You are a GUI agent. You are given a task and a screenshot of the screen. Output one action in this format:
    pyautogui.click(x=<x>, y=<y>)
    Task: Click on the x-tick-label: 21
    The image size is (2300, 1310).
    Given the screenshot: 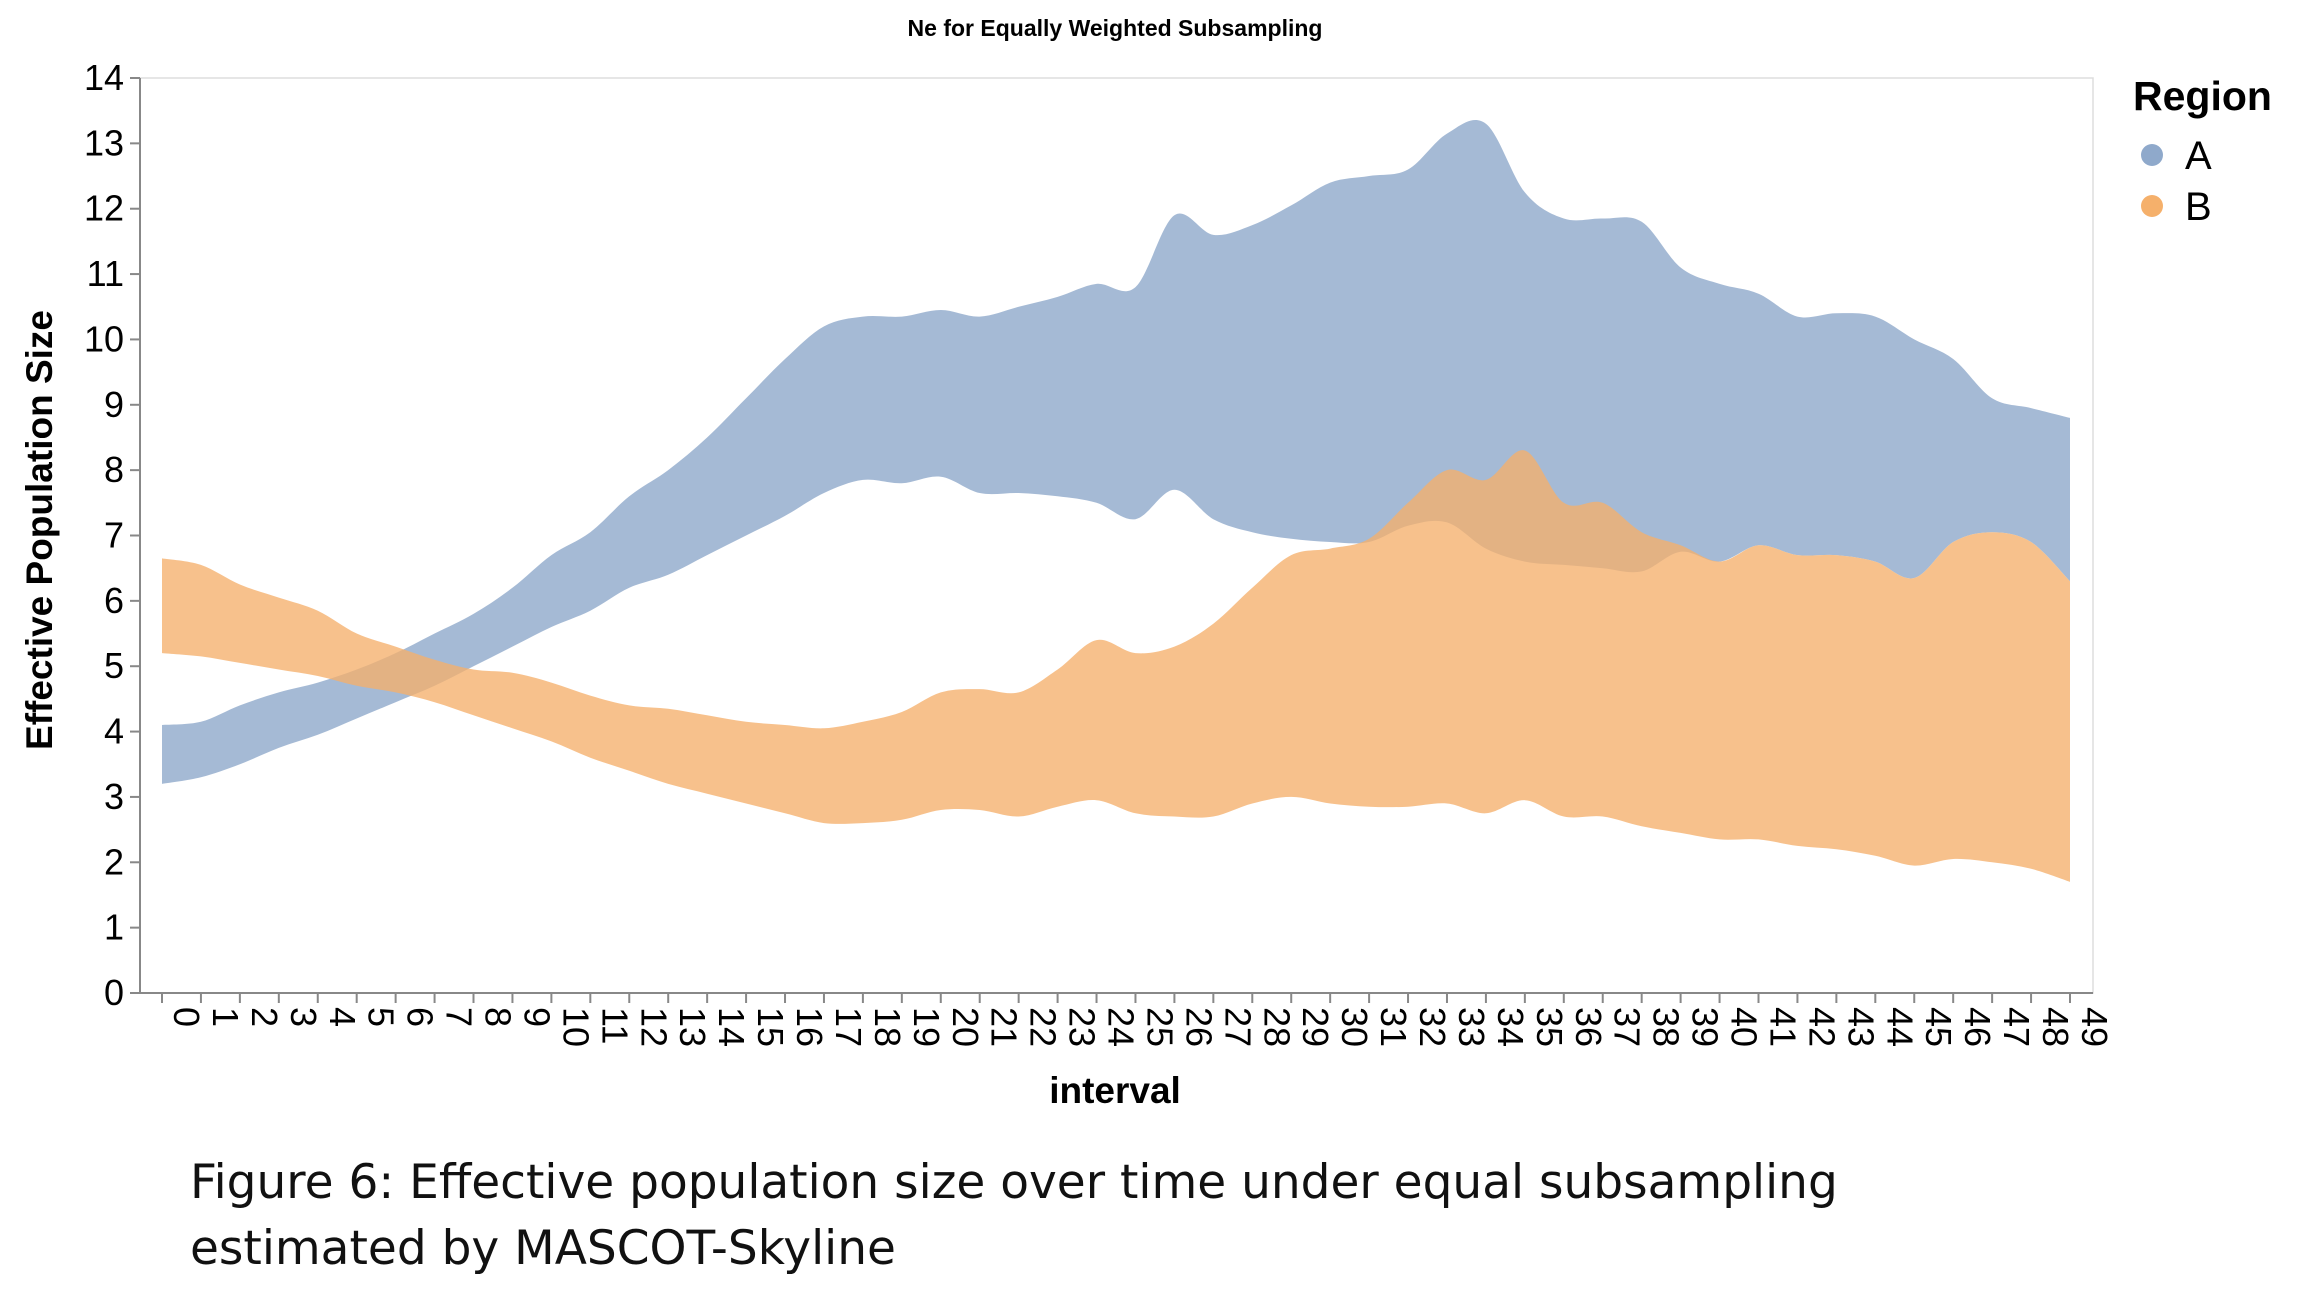 What is the action you would take?
    pyautogui.click(x=1004, y=1027)
    